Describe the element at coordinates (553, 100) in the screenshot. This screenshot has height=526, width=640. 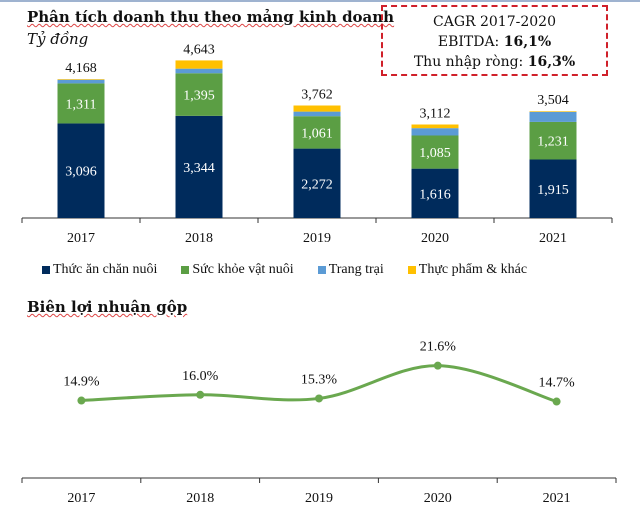
I see `bar-total-label: 3,504` at that location.